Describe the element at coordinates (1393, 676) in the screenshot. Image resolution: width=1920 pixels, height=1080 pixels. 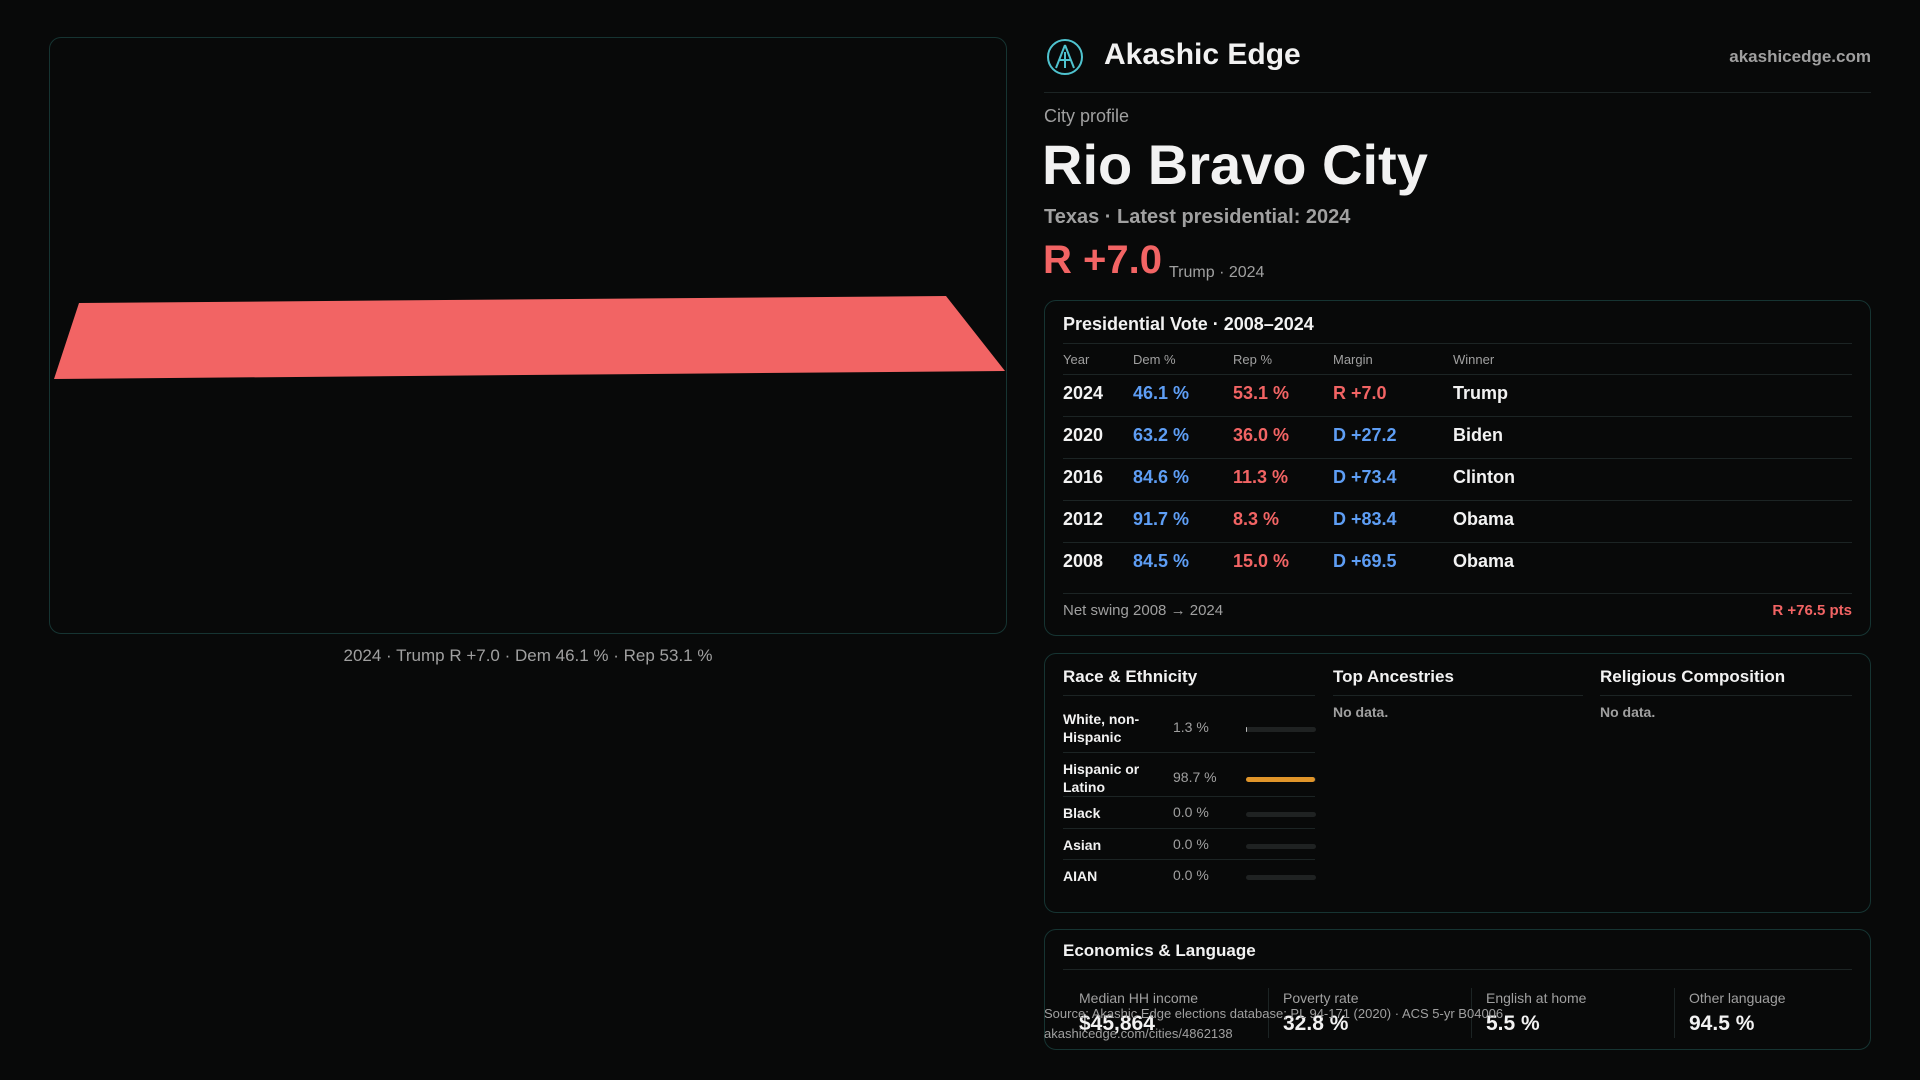
I see `panel-title: Top Ancestries` at that location.